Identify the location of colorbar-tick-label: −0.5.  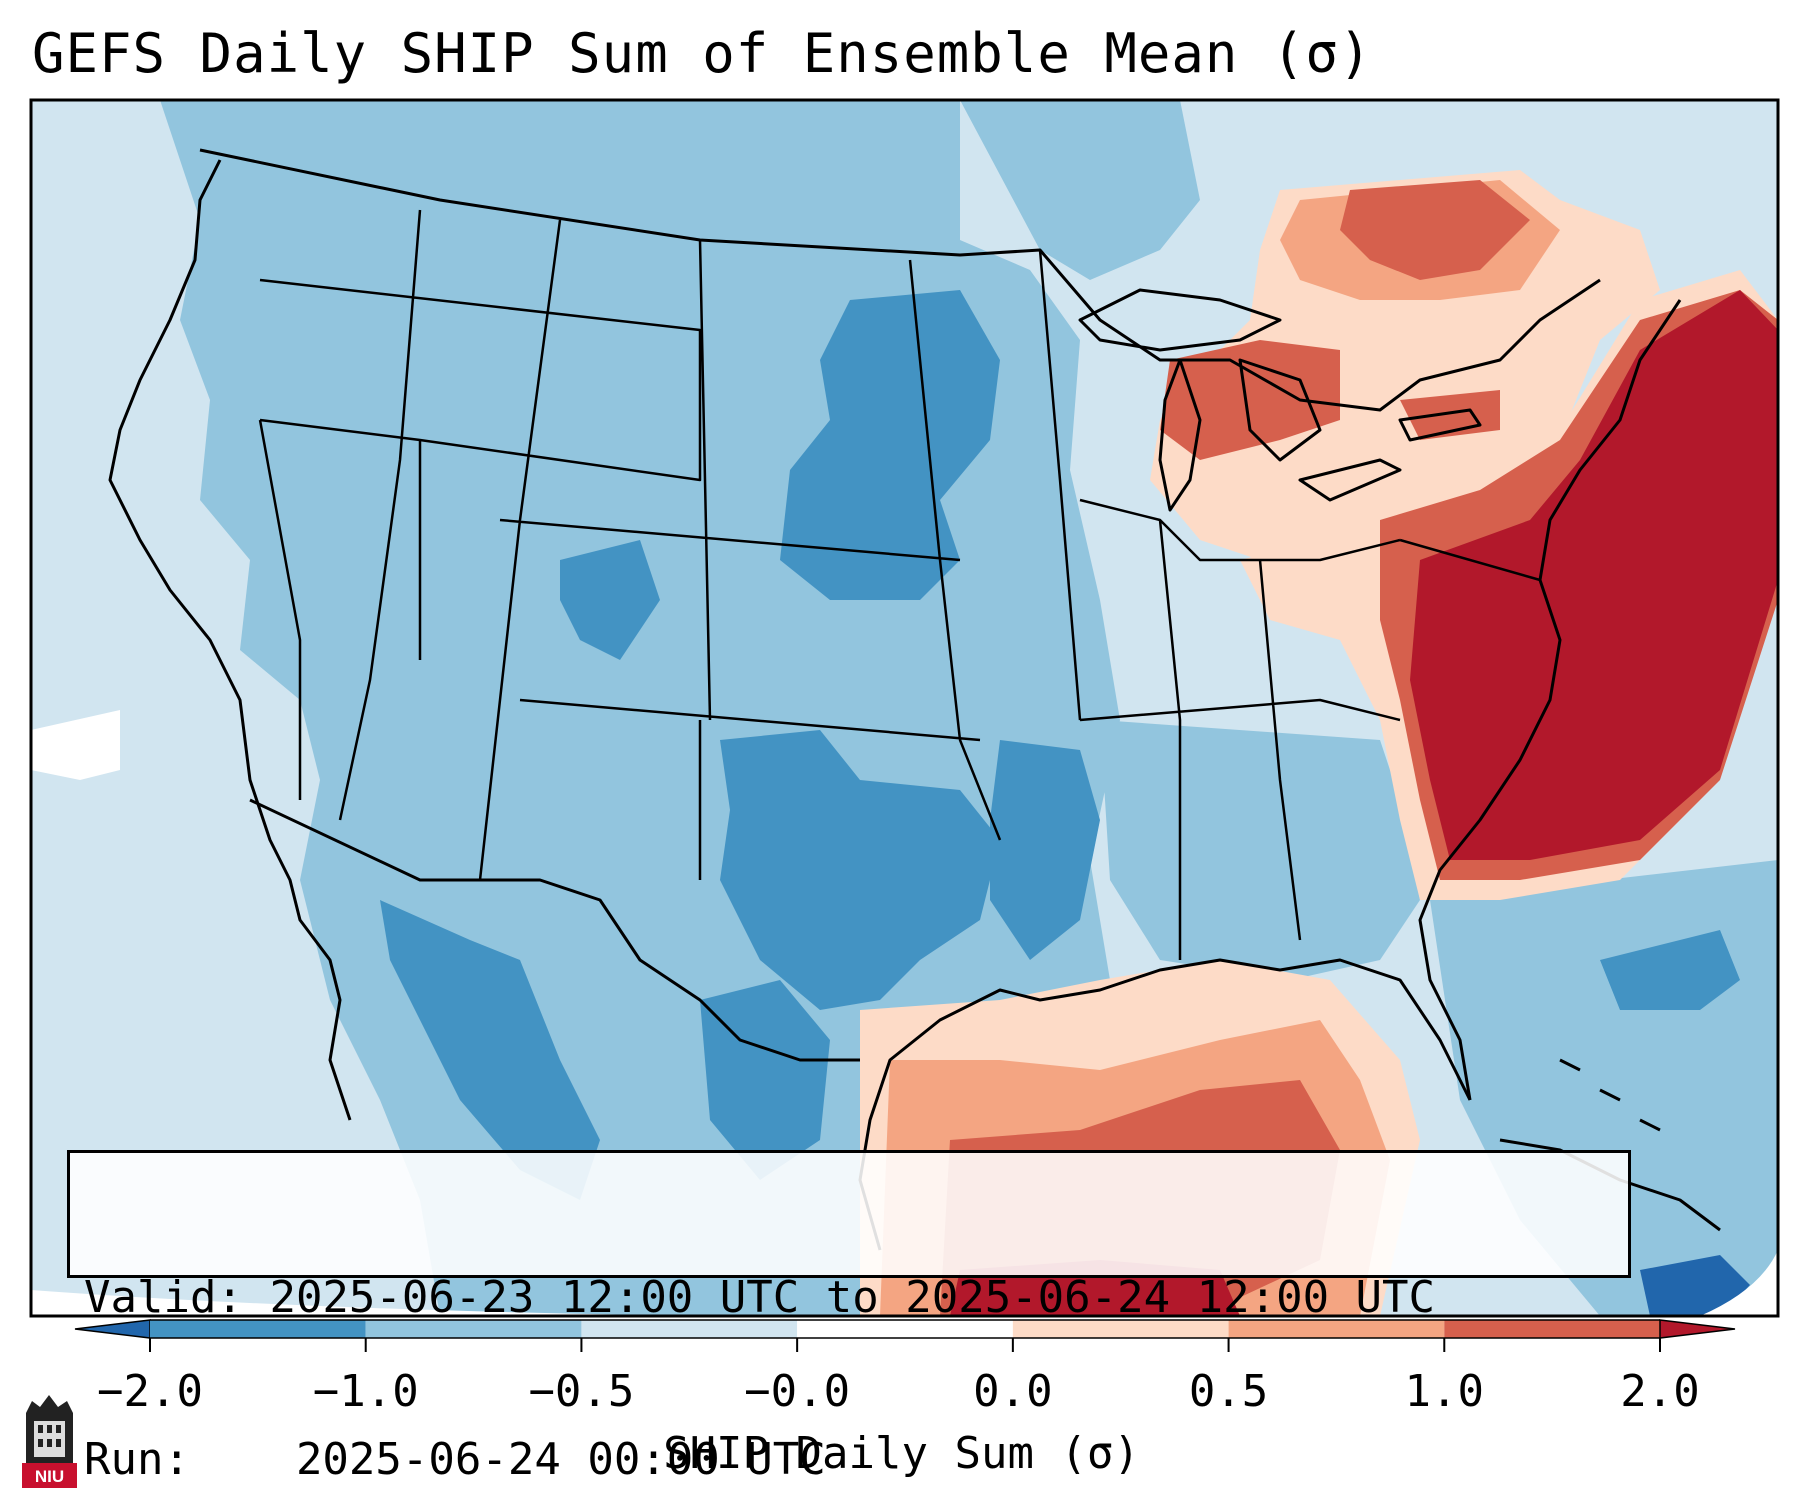
(581, 1391).